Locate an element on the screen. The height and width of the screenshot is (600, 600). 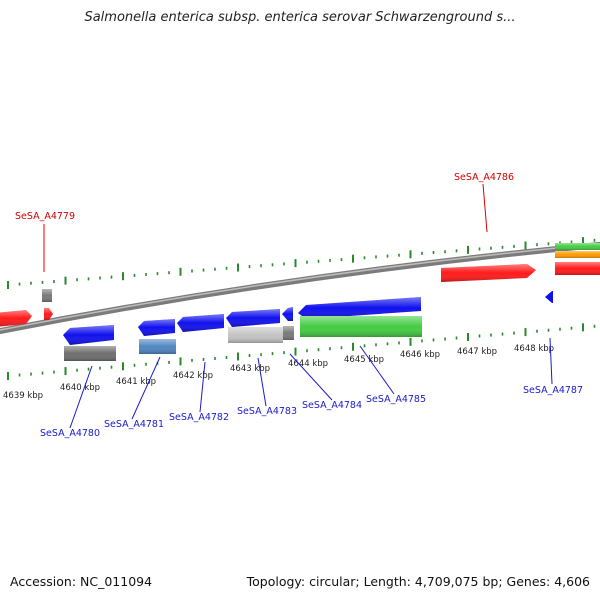
gene-label-sesa-a4784: SeSA_A4784 is located at coordinates (332, 405).